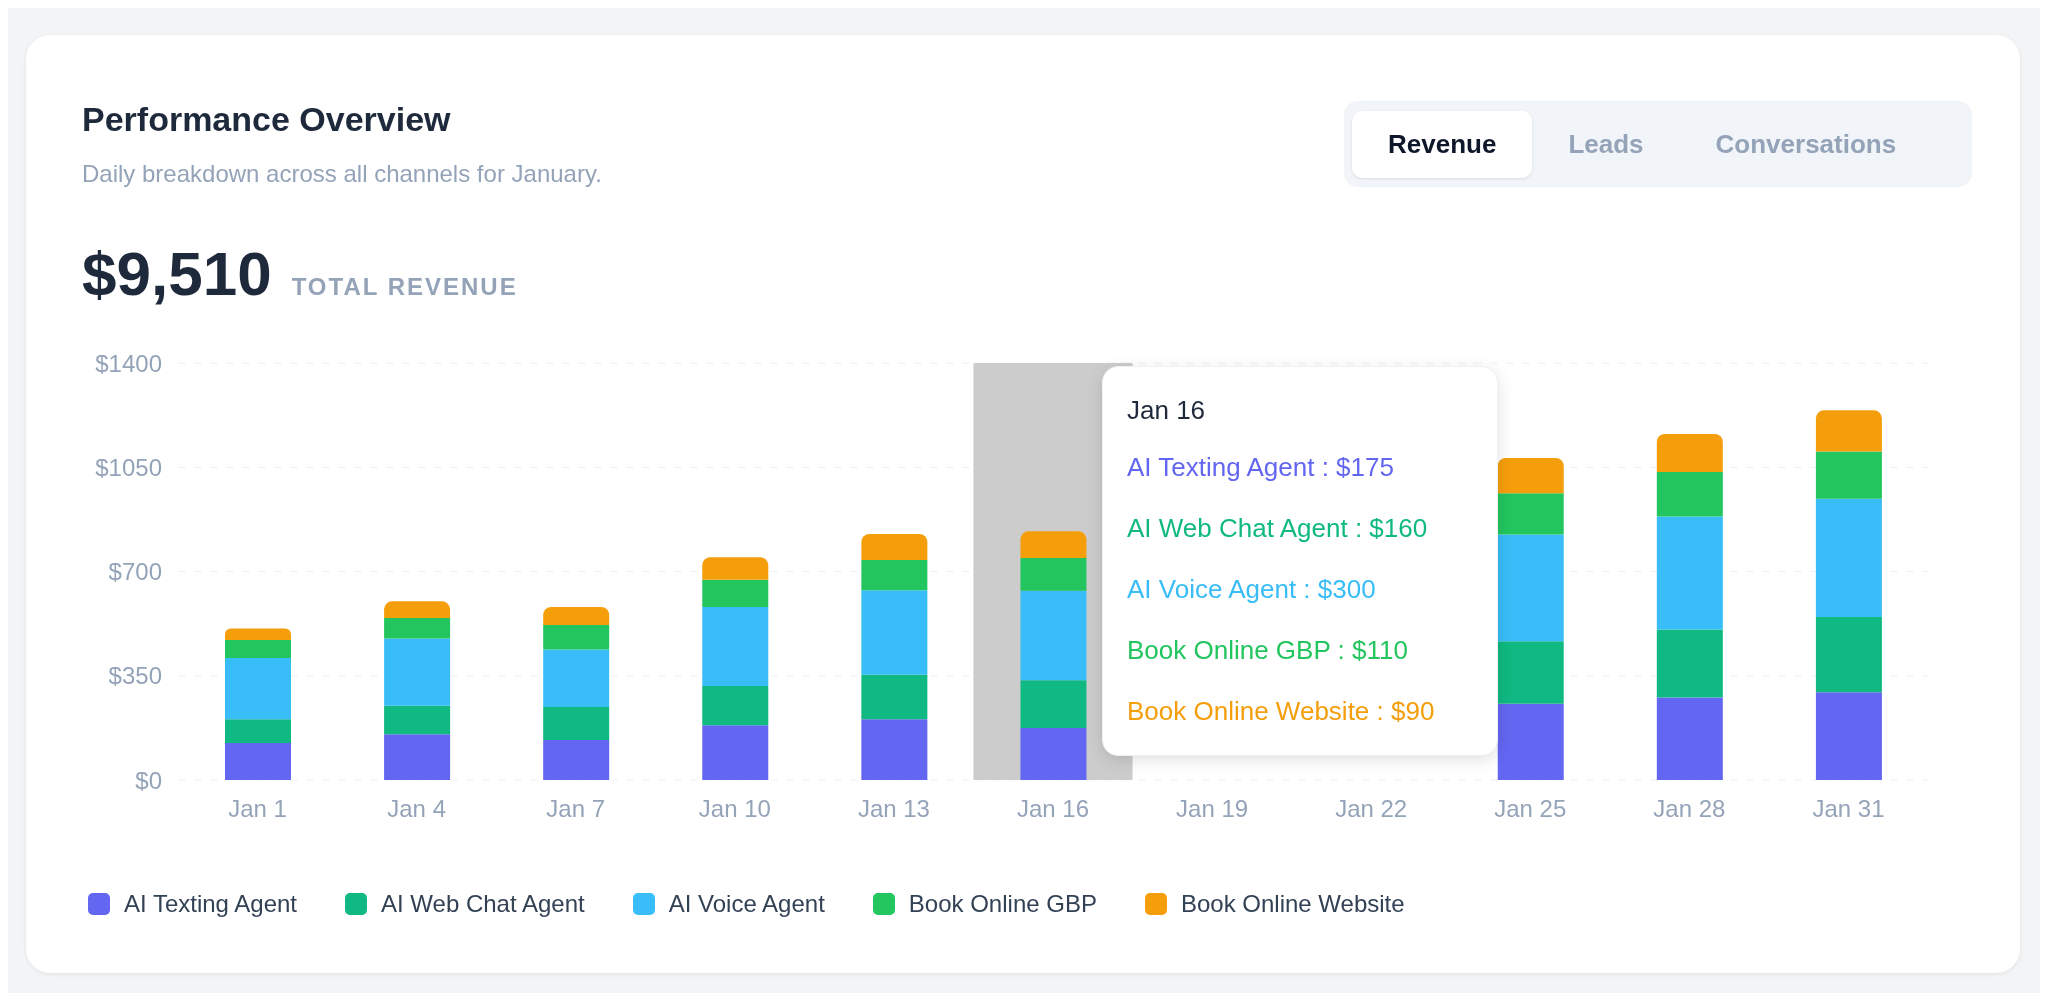 The height and width of the screenshot is (1001, 2048). What do you see at coordinates (128, 467) in the screenshot?
I see `y-tick-label: $1050` at bounding box center [128, 467].